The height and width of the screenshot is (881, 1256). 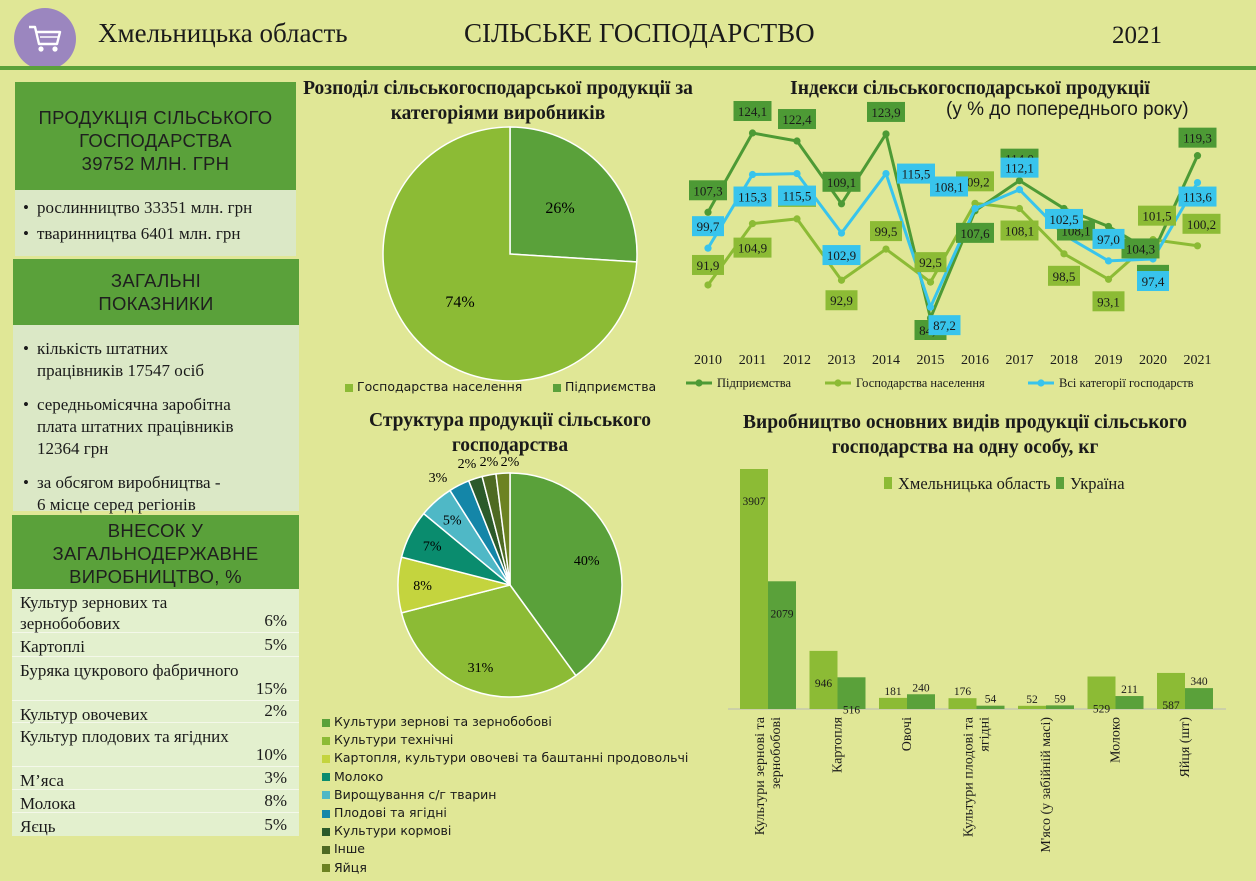 I want to click on x-tick-label: 2017, so click(x=1020, y=360).